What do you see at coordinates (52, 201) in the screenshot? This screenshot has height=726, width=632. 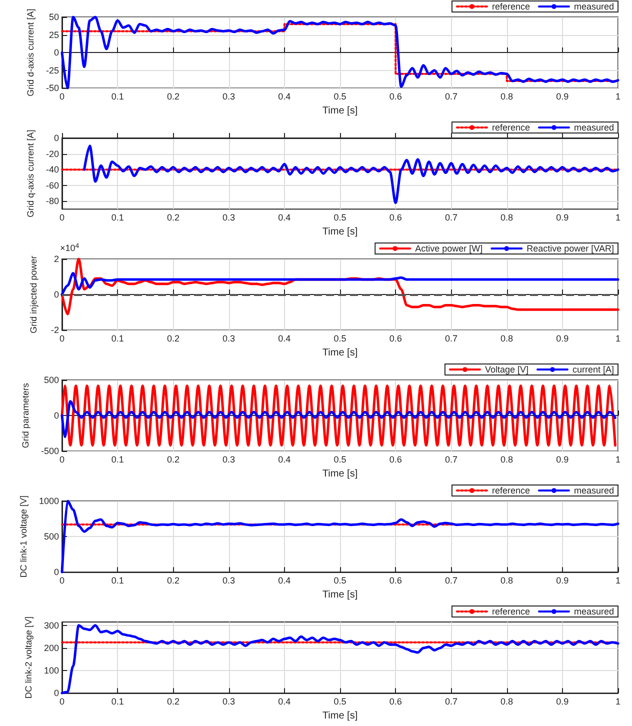 I see `y-tick-label: -80` at bounding box center [52, 201].